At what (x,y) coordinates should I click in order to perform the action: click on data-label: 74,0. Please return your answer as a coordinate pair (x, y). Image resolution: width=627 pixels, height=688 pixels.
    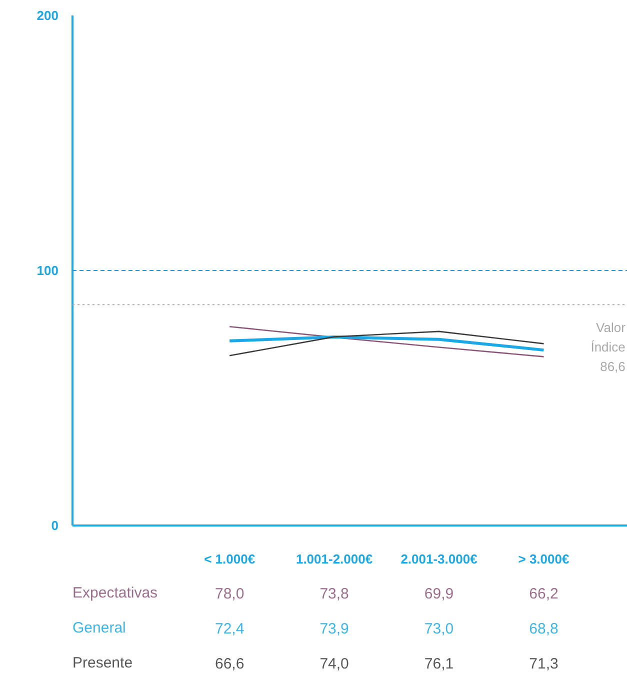
    Looking at the image, I should click on (334, 664).